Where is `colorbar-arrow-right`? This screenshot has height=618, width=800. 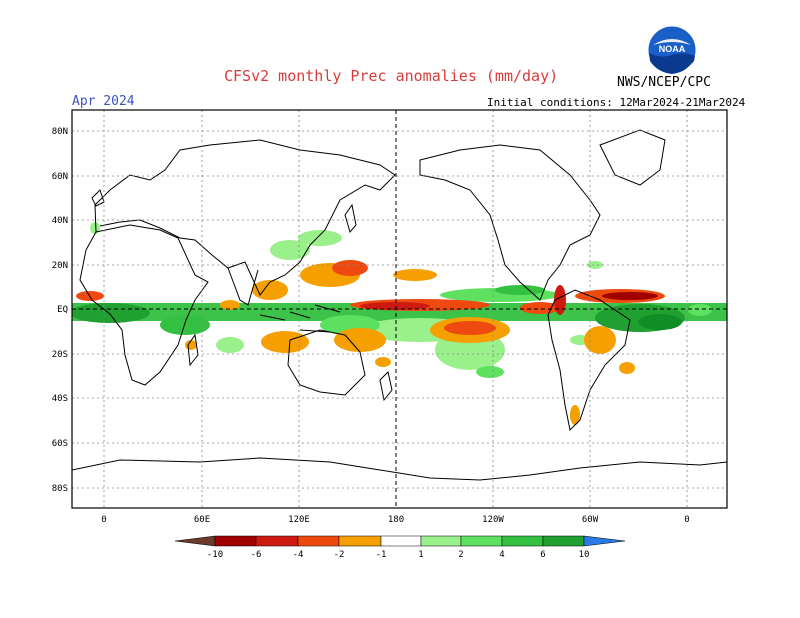
colorbar-arrow-right is located at coordinates (604, 541).